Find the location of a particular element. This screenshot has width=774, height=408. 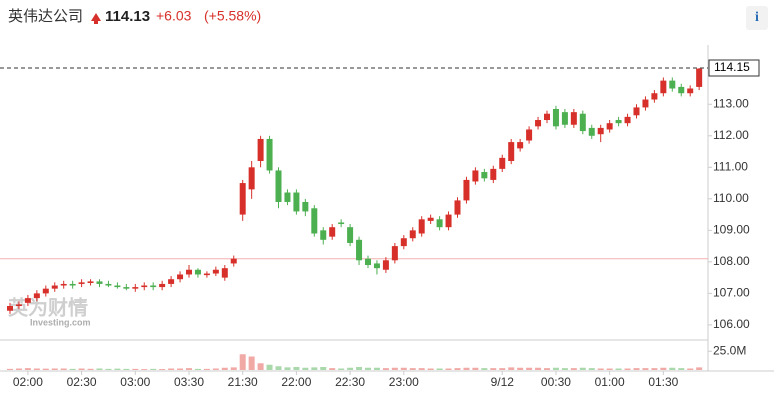

y-tick-label: 106.00 is located at coordinates (731, 324).